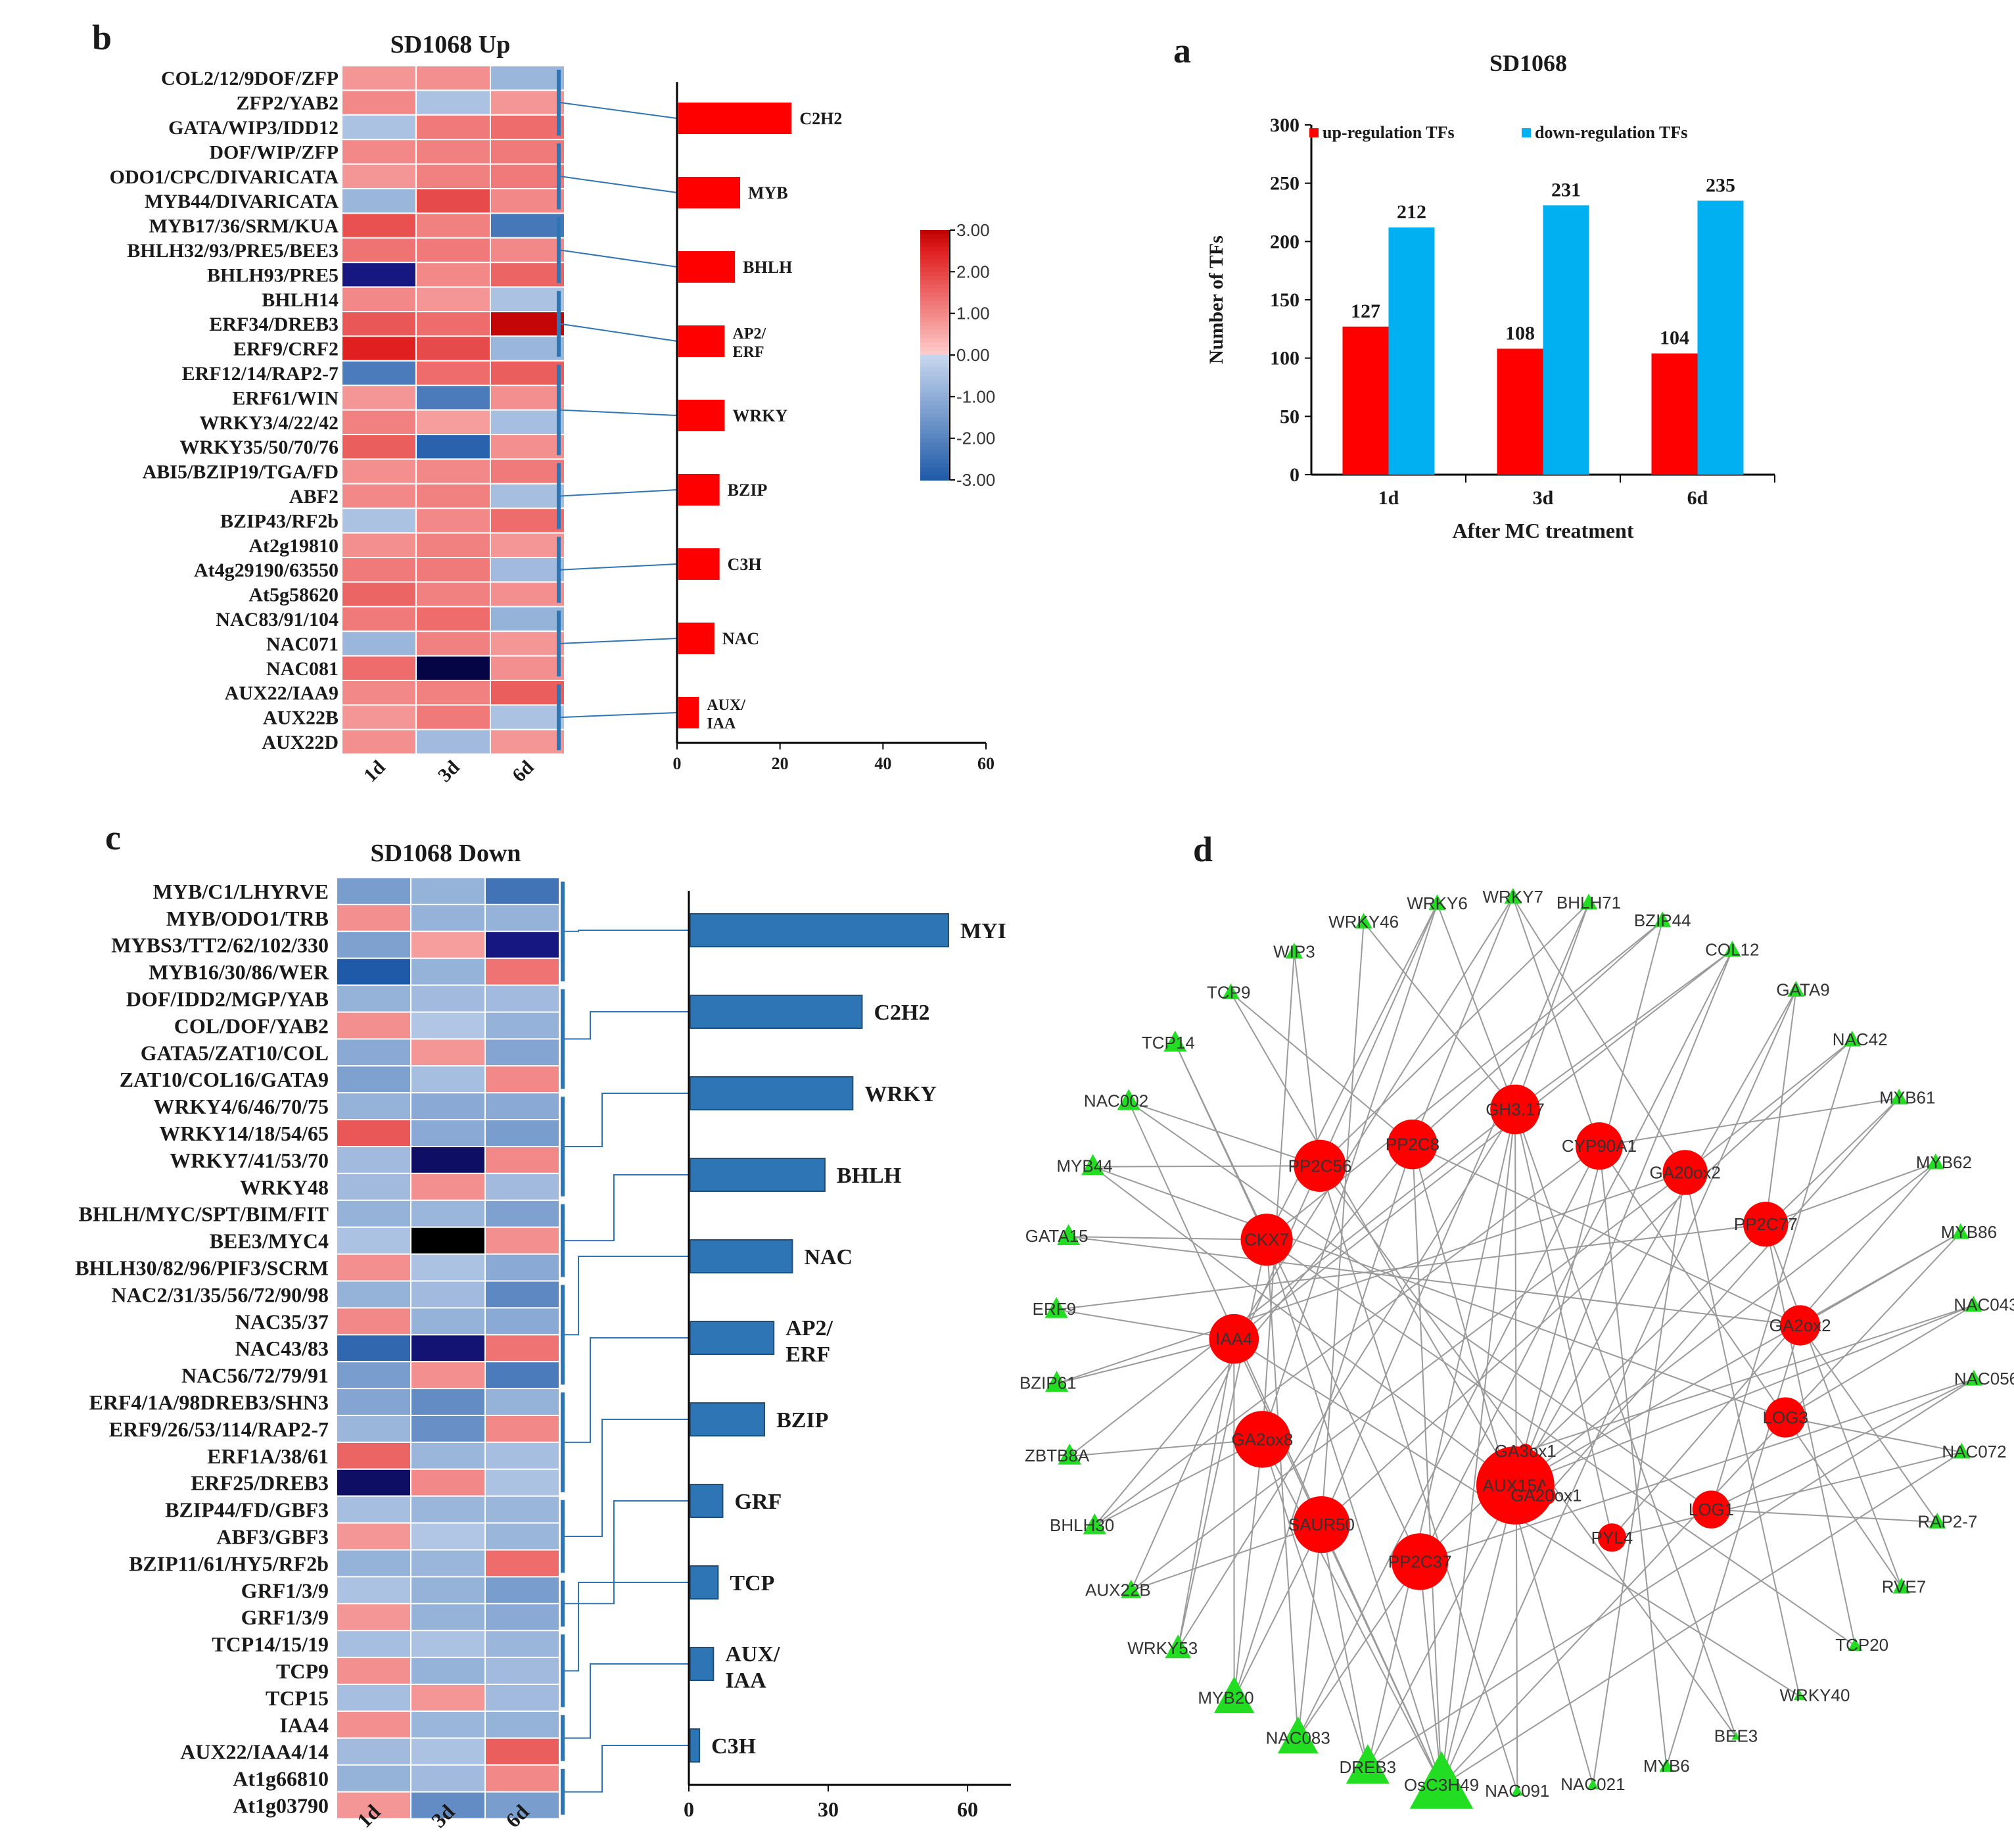 The width and height of the screenshot is (2014, 1848). What do you see at coordinates (1389, 498) in the screenshot?
I see `barchart-a-x-tick-label: 1d` at bounding box center [1389, 498].